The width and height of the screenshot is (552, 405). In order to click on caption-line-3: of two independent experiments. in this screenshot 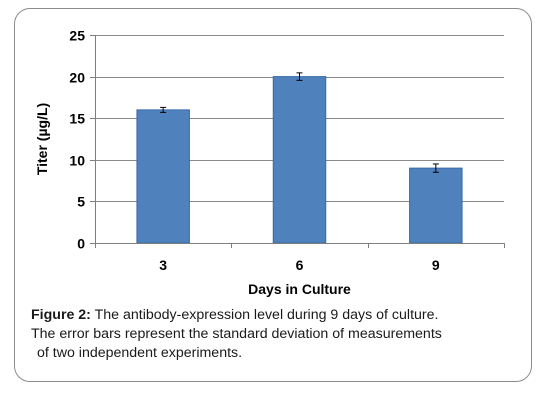, I will do `click(140, 353)`.